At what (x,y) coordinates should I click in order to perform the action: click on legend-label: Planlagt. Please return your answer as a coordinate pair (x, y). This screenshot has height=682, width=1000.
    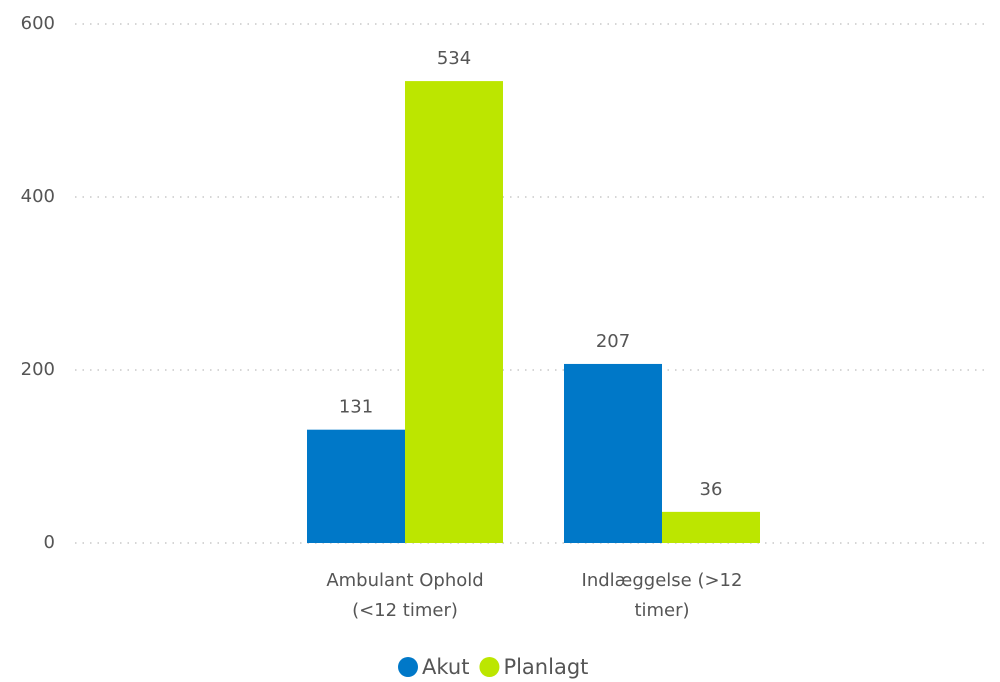
    Looking at the image, I should click on (545, 667).